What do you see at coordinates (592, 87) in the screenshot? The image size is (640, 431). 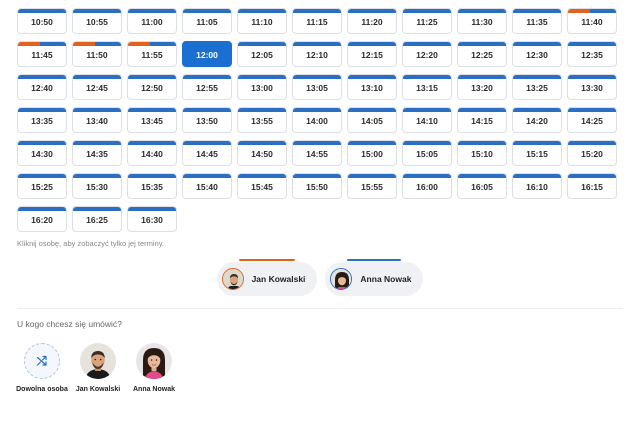 I see `time-slot: 13:30` at bounding box center [592, 87].